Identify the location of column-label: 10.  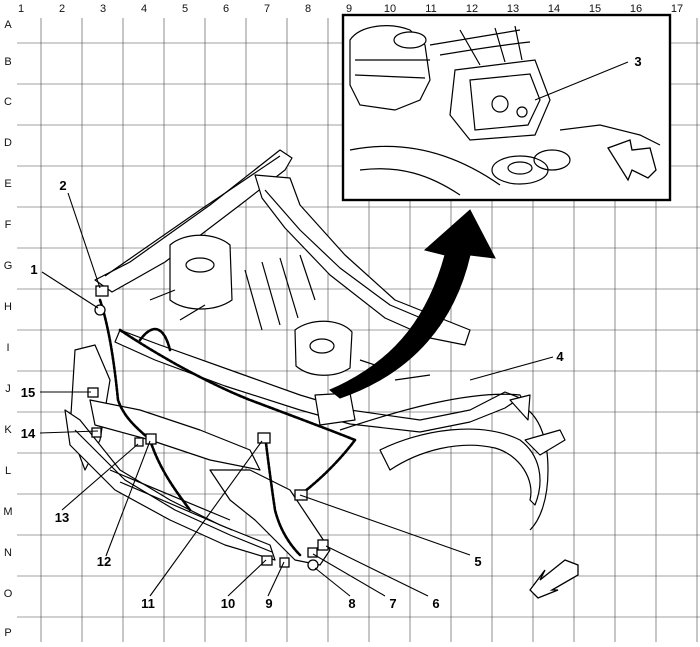
(390, 9).